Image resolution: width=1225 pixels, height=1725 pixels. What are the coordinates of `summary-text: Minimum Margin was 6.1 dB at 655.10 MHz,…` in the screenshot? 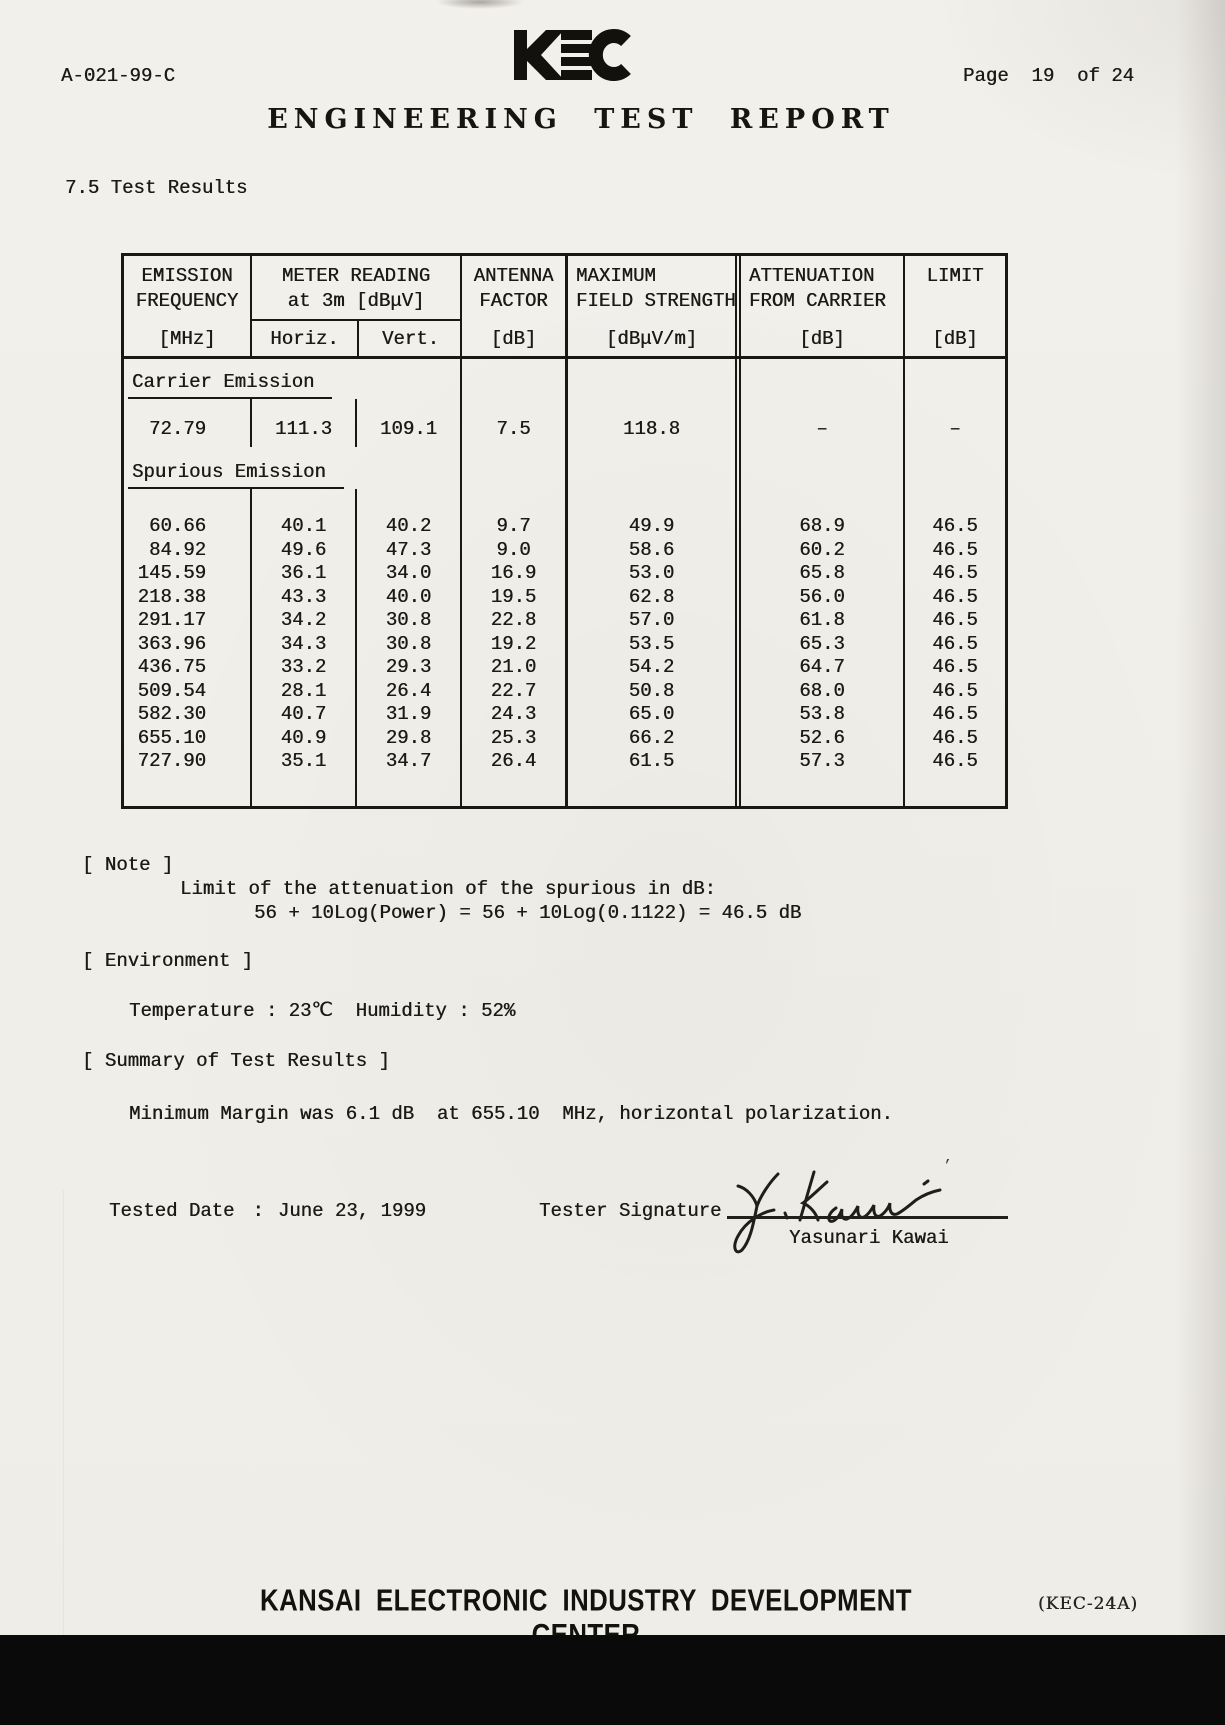 It's located at (511, 1114).